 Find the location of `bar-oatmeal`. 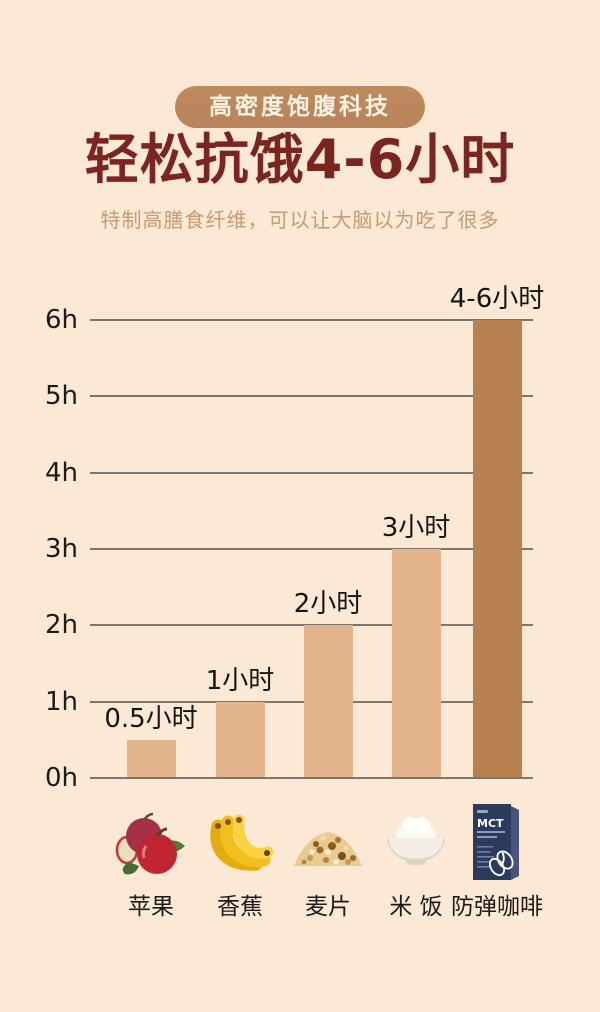

bar-oatmeal is located at coordinates (328, 701).